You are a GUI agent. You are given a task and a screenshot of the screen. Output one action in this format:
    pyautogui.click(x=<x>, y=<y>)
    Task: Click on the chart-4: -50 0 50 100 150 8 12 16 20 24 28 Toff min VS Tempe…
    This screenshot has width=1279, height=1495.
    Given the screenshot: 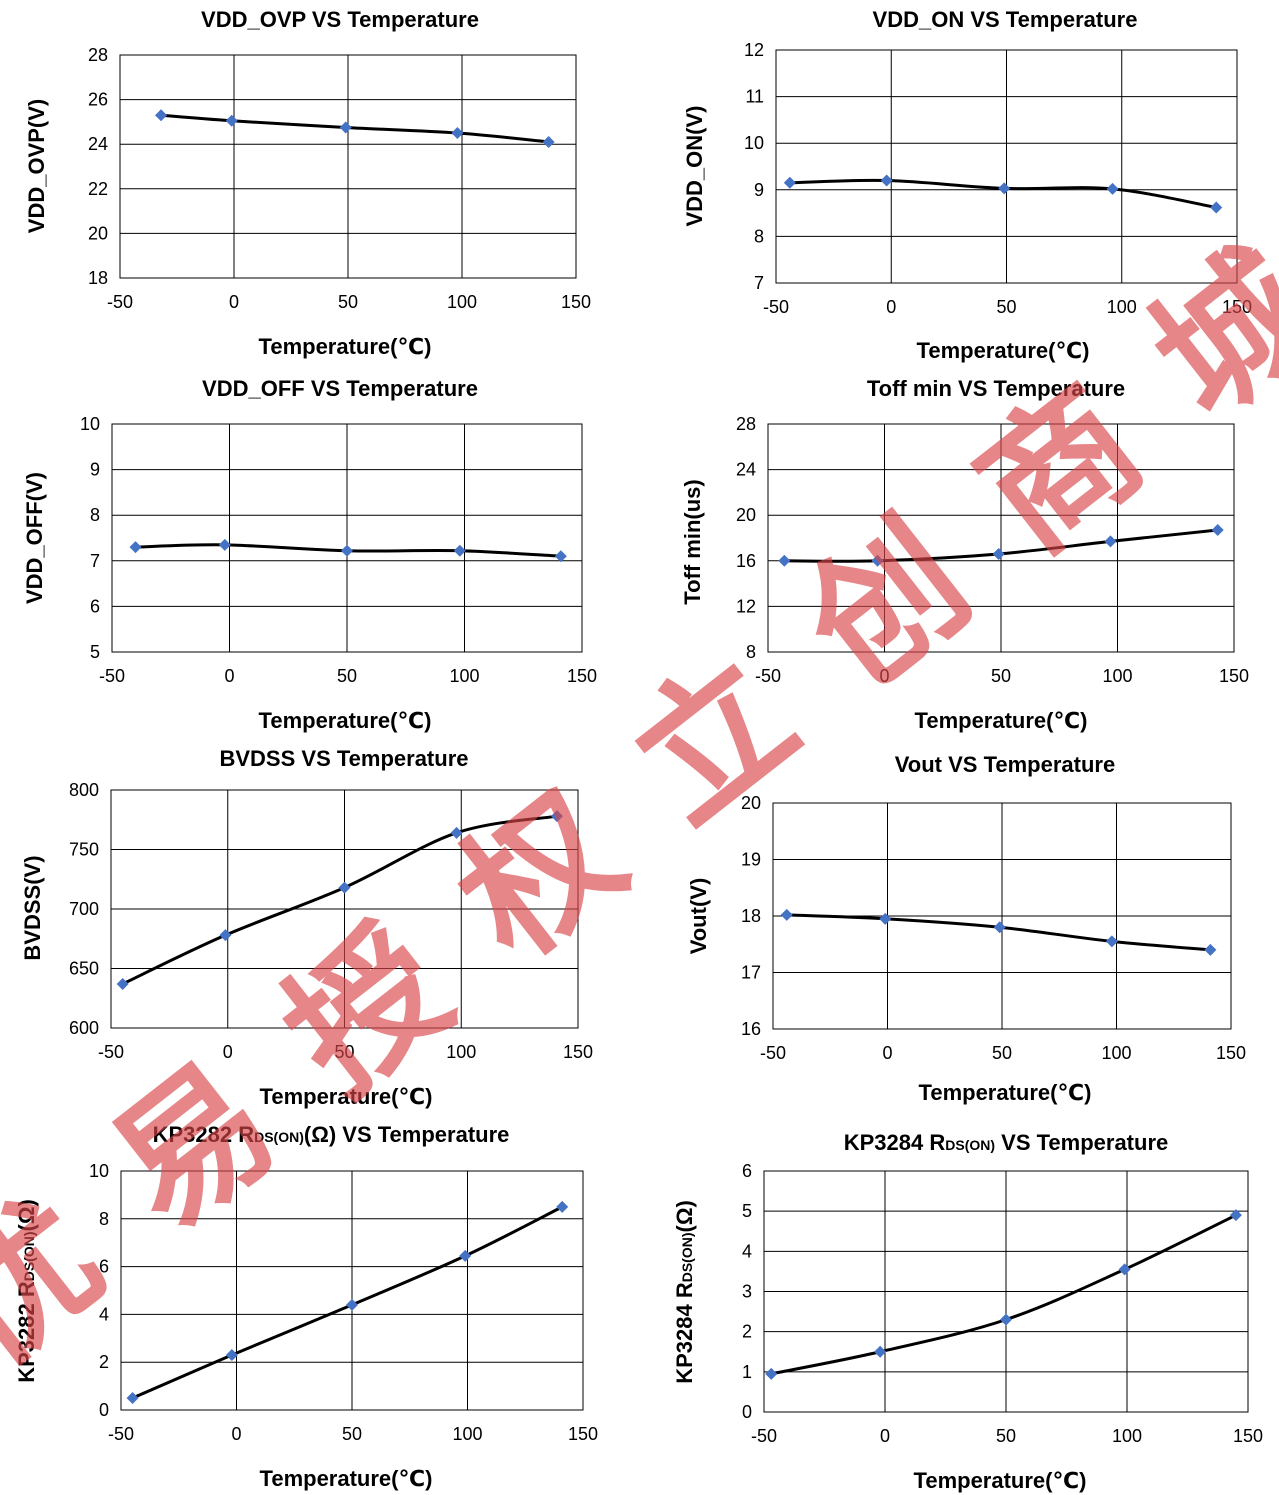 What is the action you would take?
    pyautogui.click(x=964, y=554)
    